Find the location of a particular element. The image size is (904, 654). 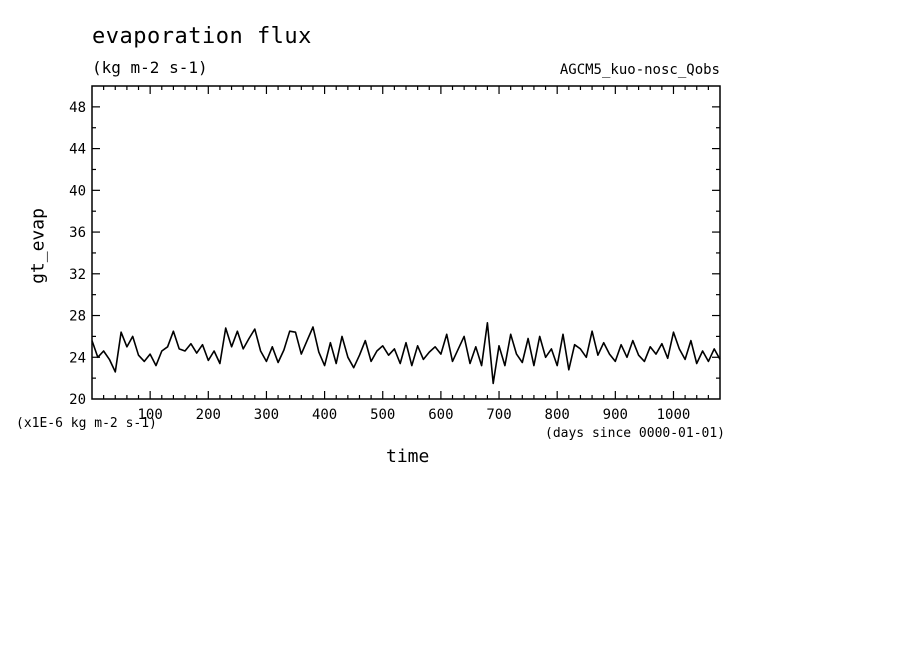

x-tick-label: 800 is located at coordinates (557, 415).